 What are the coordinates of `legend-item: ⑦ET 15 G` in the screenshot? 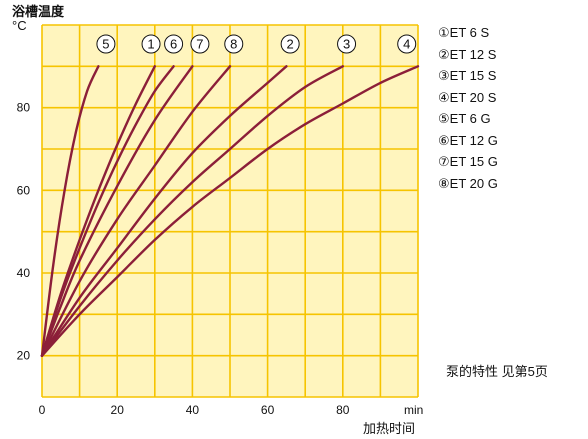 It's located at (468, 161).